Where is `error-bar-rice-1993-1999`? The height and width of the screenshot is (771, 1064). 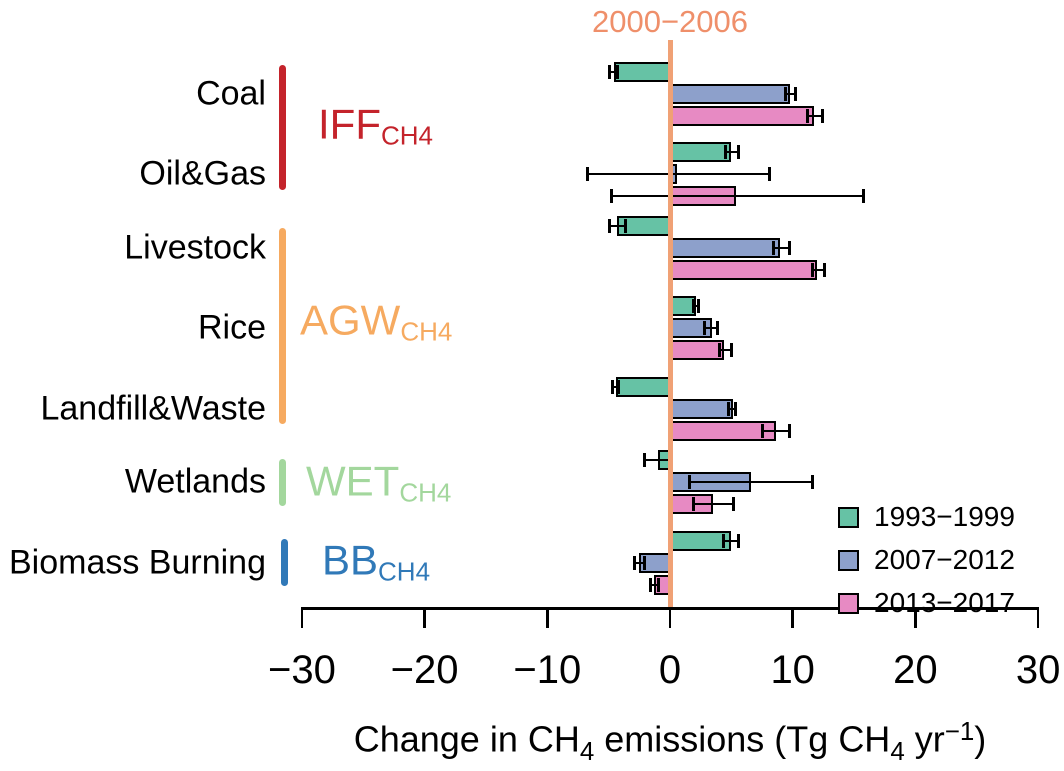 error-bar-rice-1993-1999 is located at coordinates (696, 306).